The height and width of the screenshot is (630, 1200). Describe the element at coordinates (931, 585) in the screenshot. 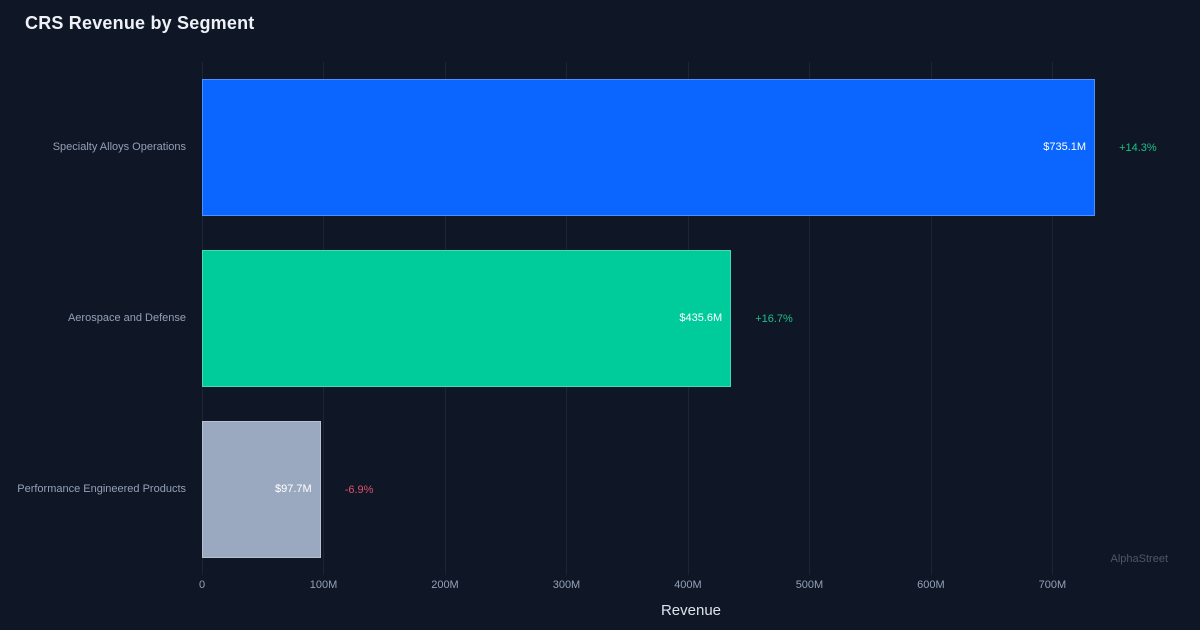

I see `x-axis-tick-label: 600M` at that location.